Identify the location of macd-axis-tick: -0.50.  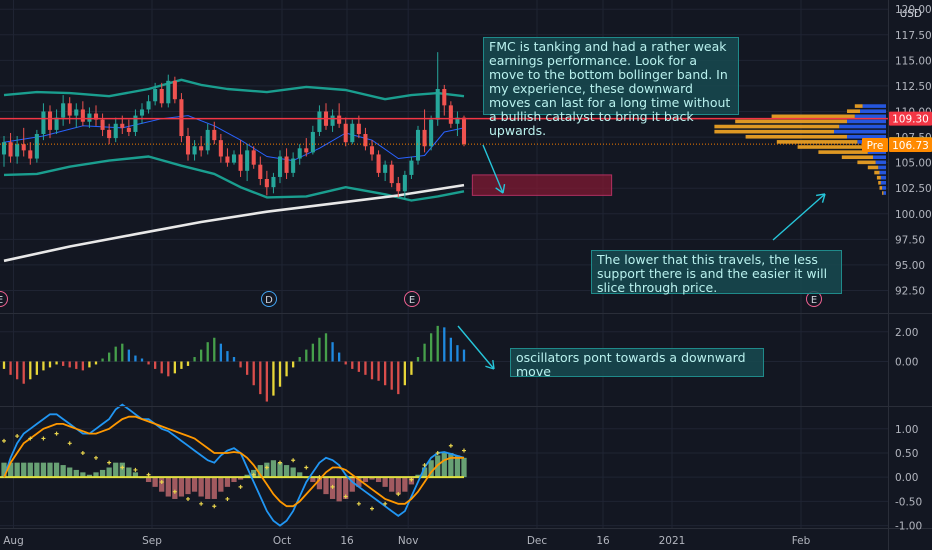
(908, 502).